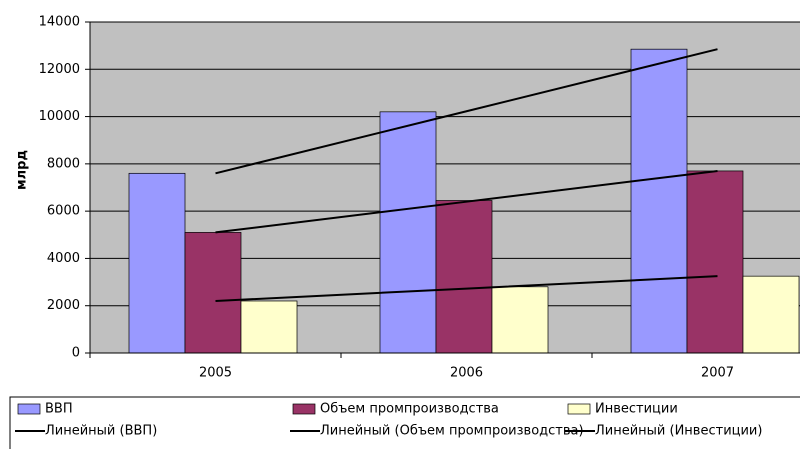  What do you see at coordinates (59, 69) in the screenshot?
I see `y-tick-label: 12000` at bounding box center [59, 69].